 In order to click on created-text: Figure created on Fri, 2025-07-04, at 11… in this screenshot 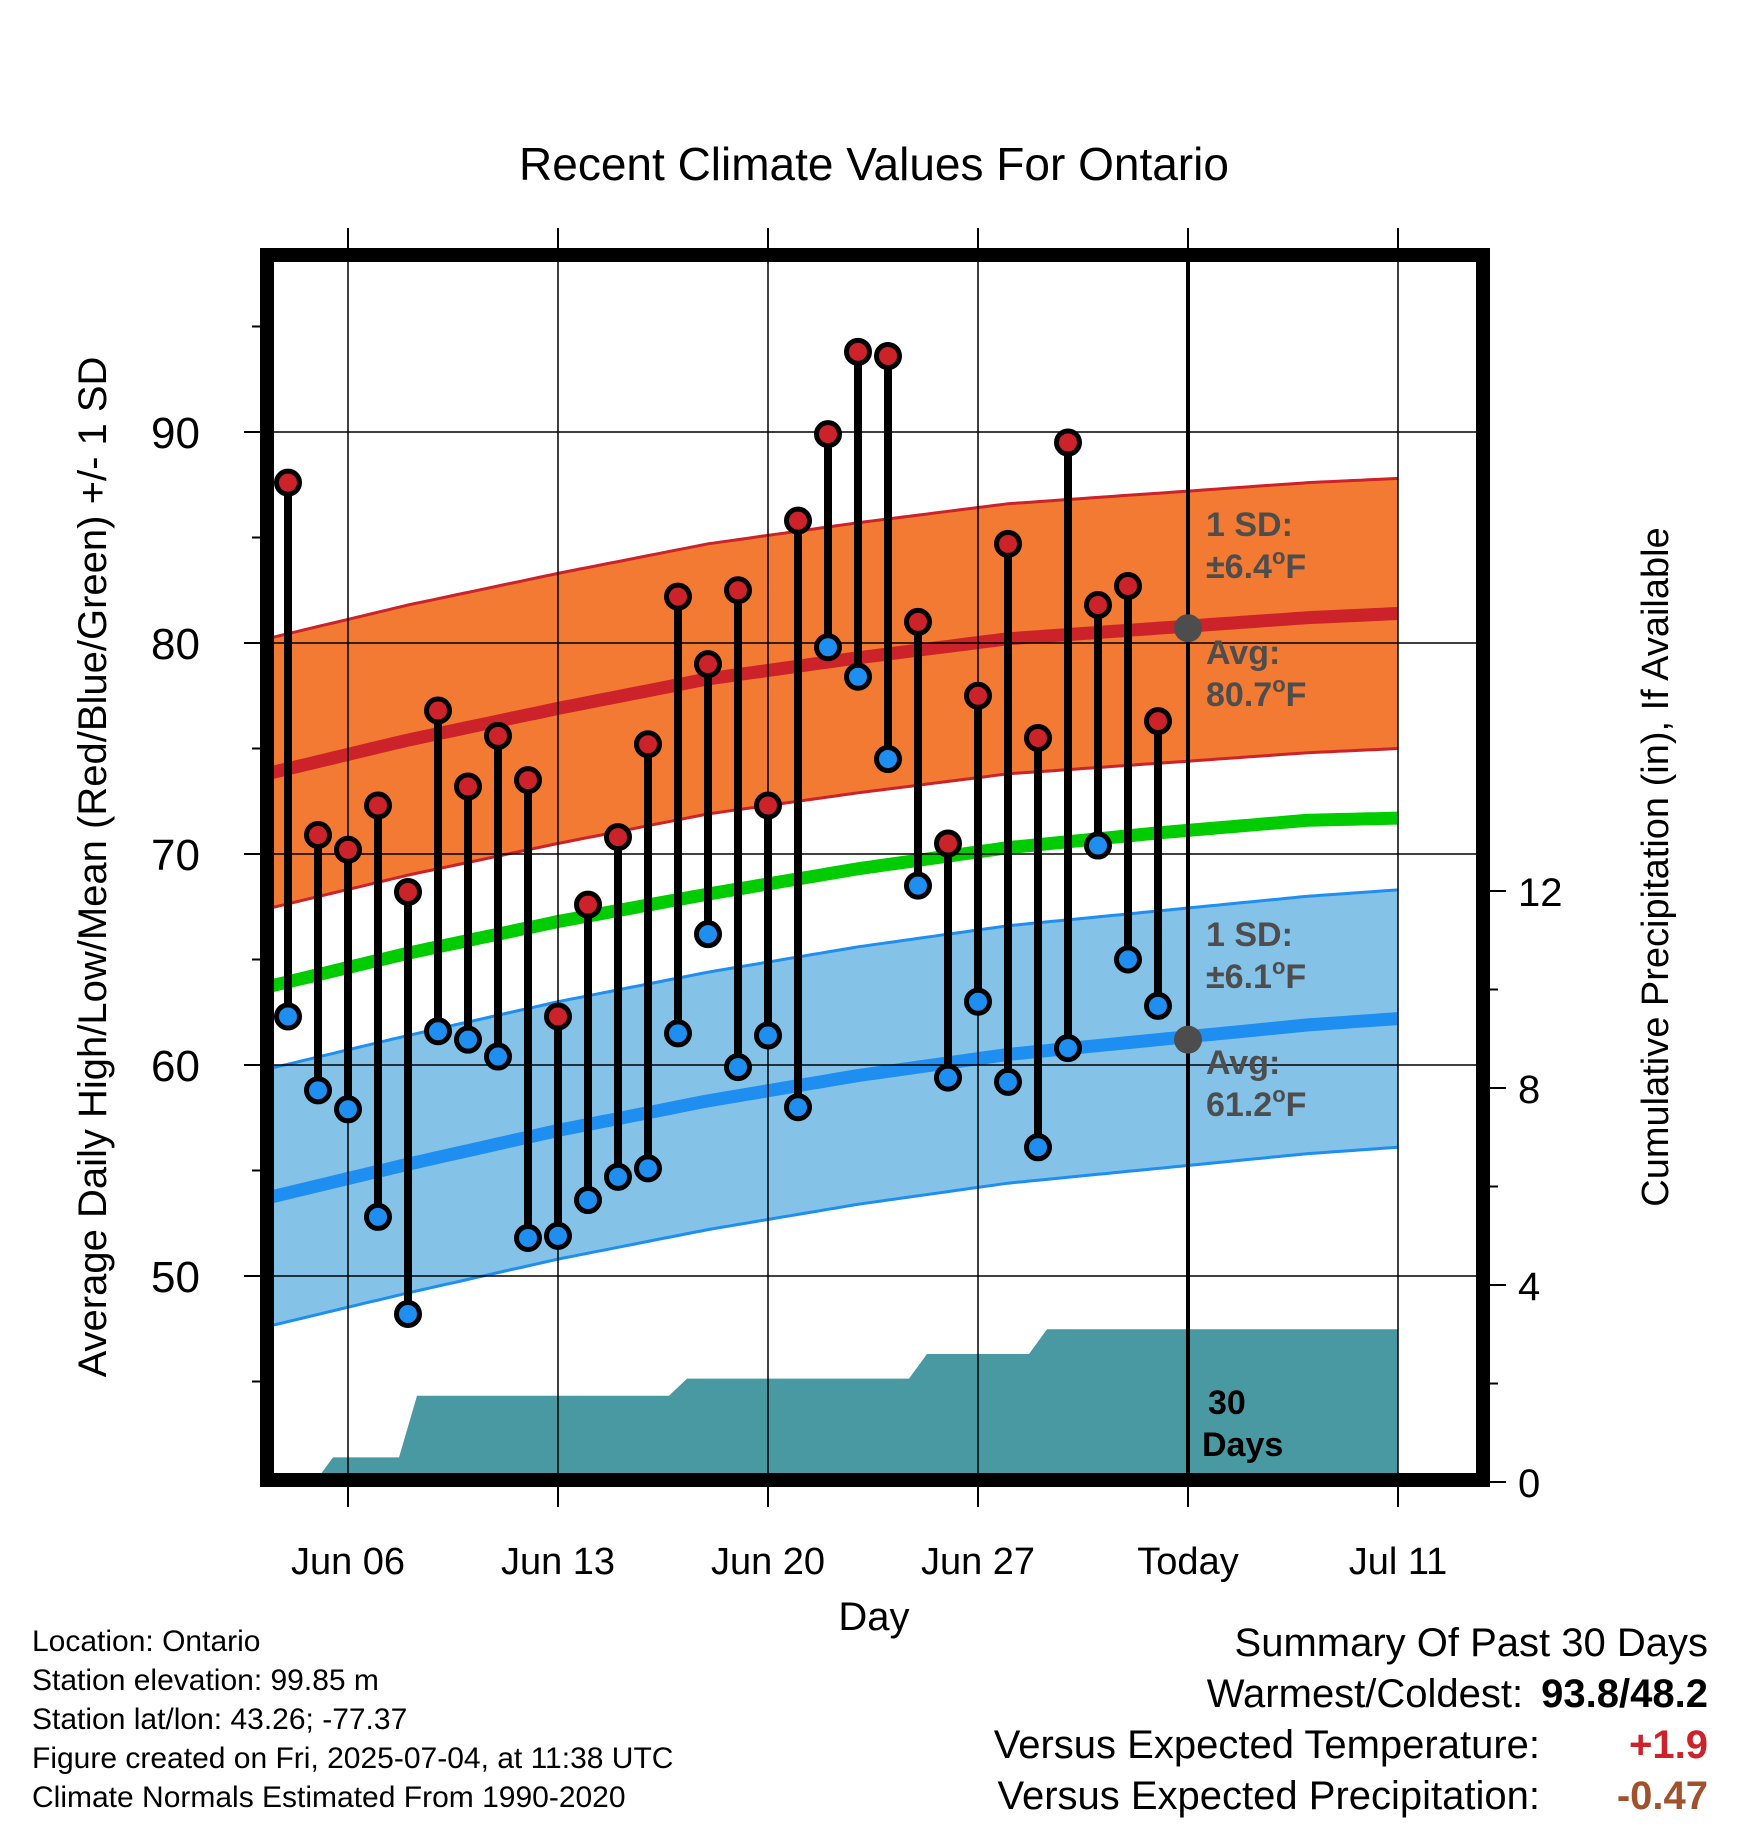, I will do `click(353, 1758)`.